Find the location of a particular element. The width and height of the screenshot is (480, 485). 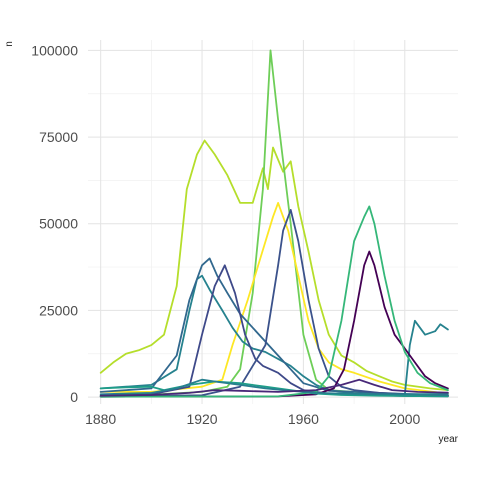

y-axis-label: n is located at coordinates (9, 44).